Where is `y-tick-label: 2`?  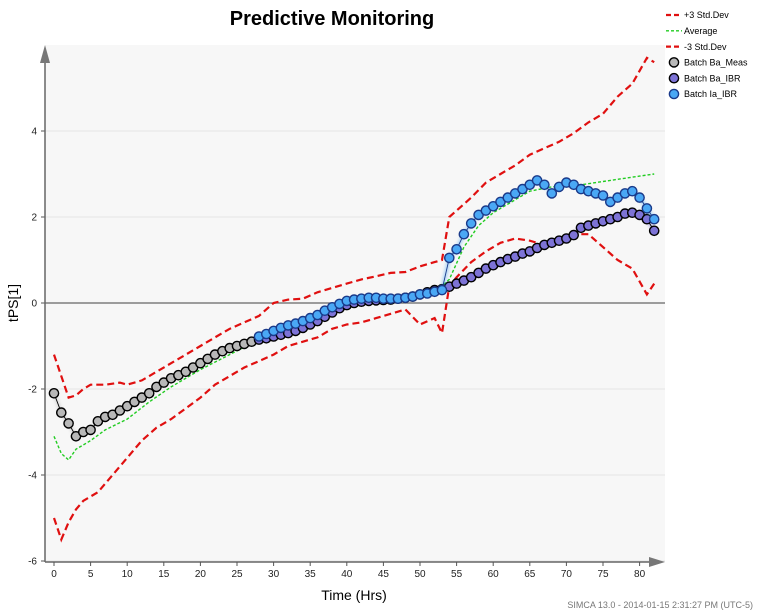
y-tick-label: 2 is located at coordinates (34, 218).